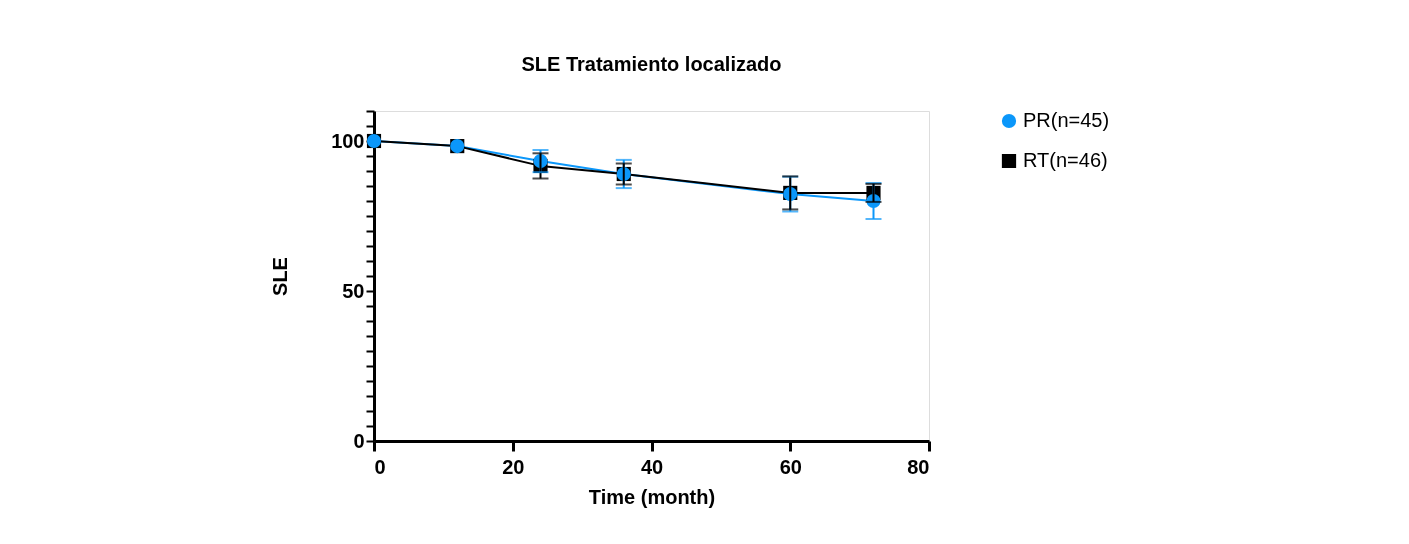 The image size is (1409, 544). What do you see at coordinates (353, 290) in the screenshot?
I see `y-tick-label: 50` at bounding box center [353, 290].